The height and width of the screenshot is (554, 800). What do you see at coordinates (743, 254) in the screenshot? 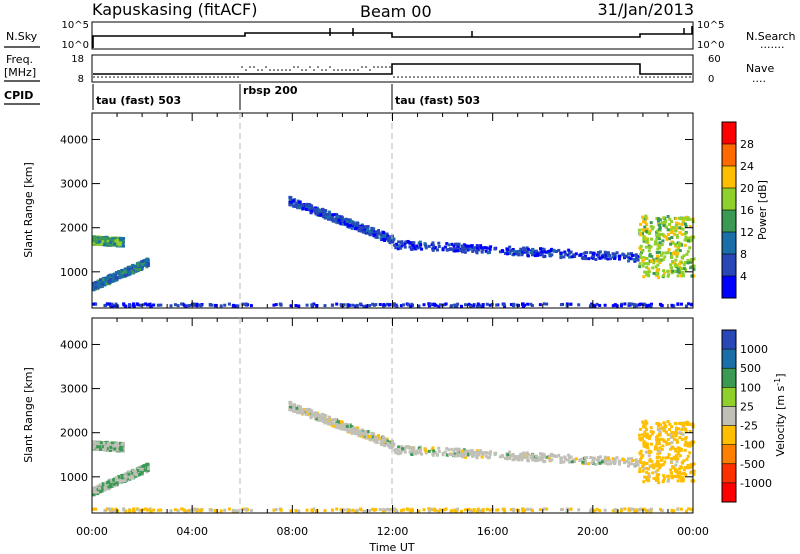
I see `colorbar-tick-label: 8` at bounding box center [743, 254].